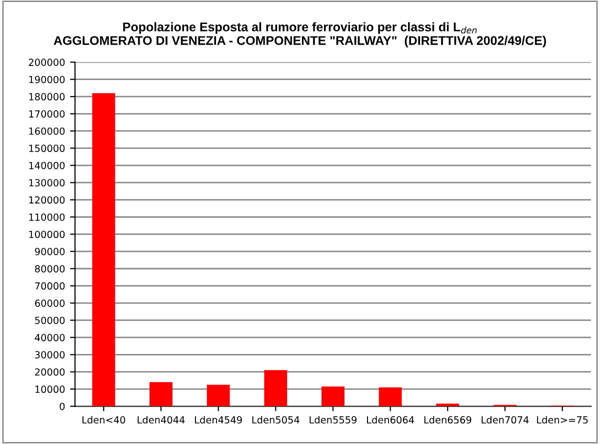 This screenshot has width=600, height=444. Describe the element at coordinates (448, 420) in the screenshot. I see `x-tick-label: Lden6569` at that location.